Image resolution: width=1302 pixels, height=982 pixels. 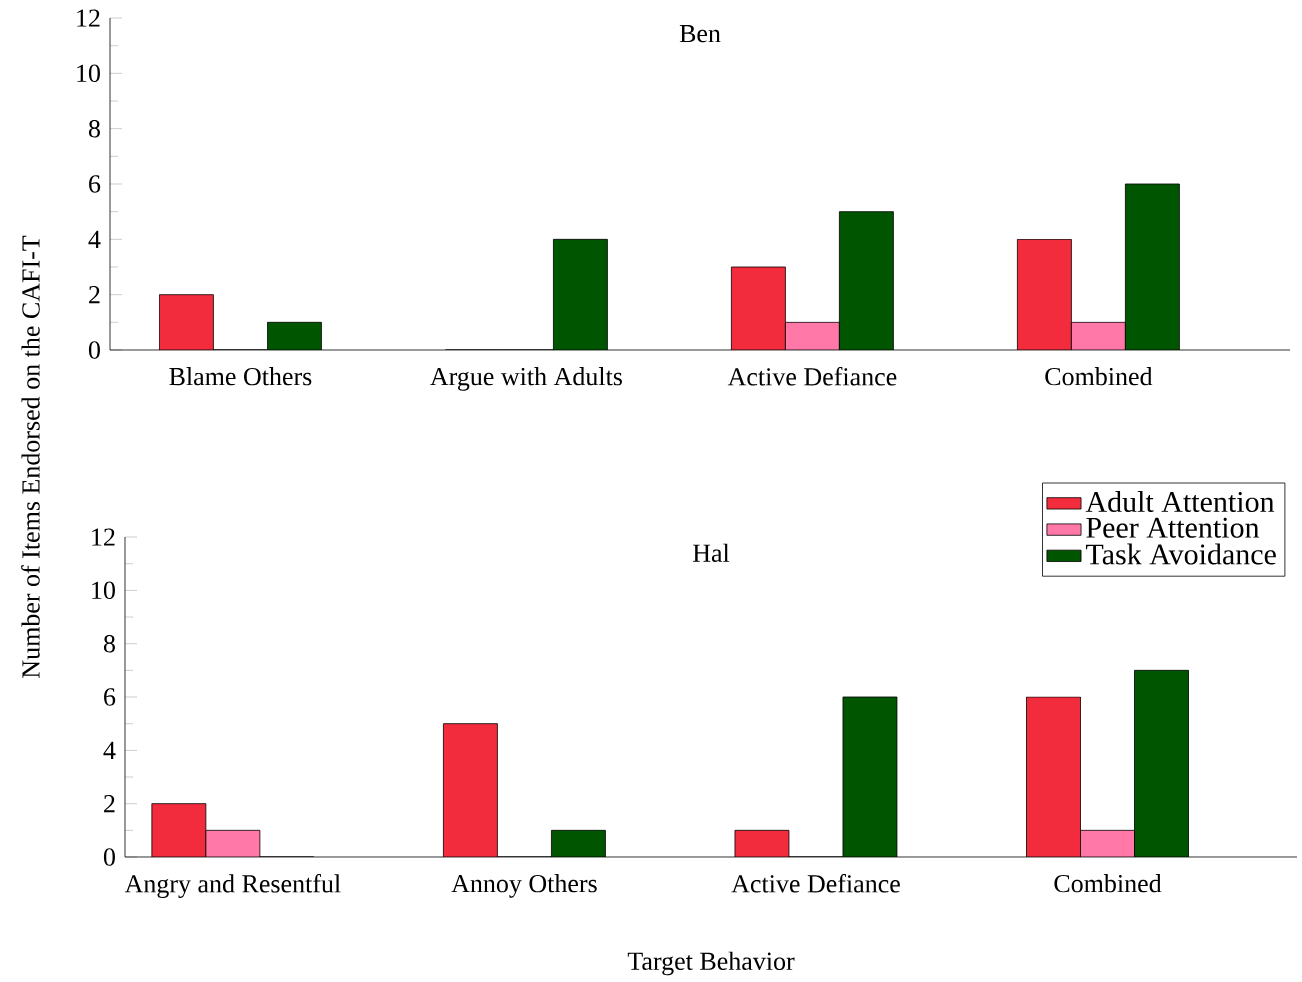 I want to click on chart-title: Hal, so click(x=711, y=552).